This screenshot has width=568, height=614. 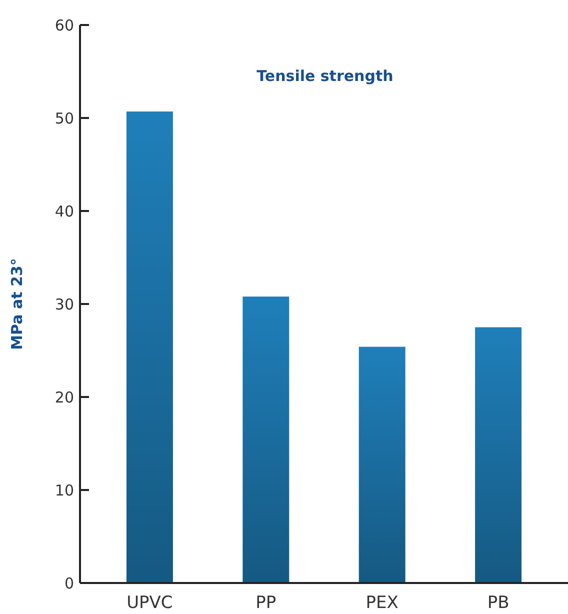 What do you see at coordinates (382, 603) in the screenshot?
I see `x-tick-label: PEX` at bounding box center [382, 603].